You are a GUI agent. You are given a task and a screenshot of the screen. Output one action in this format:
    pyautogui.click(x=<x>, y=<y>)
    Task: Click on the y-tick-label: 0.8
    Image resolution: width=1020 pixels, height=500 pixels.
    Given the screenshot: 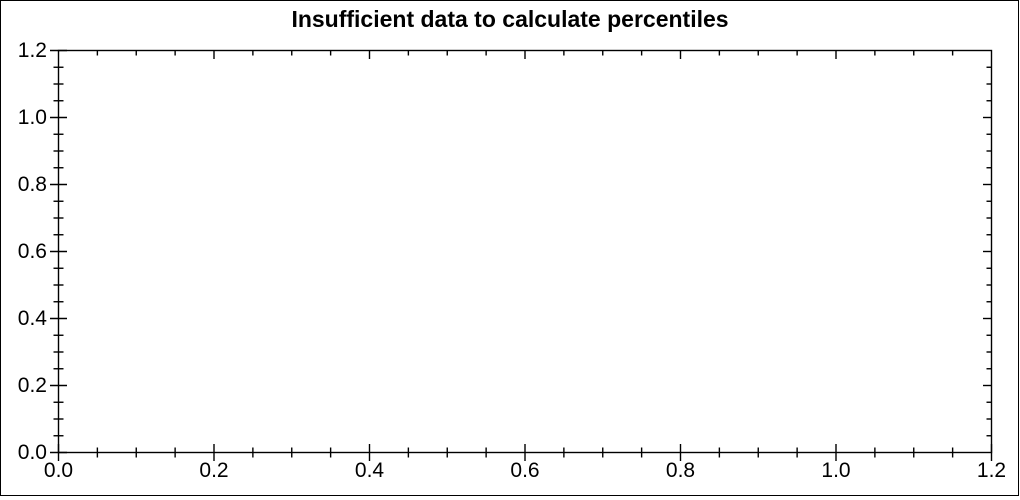 What is the action you would take?
    pyautogui.click(x=32, y=184)
    